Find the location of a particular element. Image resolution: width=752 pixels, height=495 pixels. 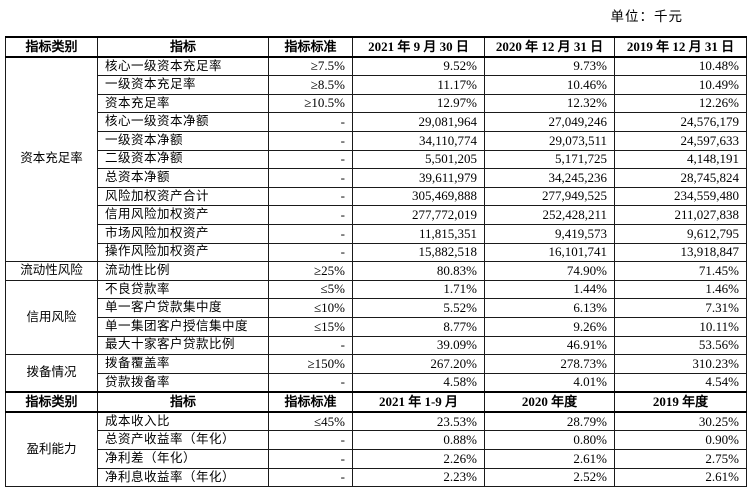

table-row: 操作风险加权资产 -15,882,518 16,101,741 13,918,847 is located at coordinates (376, 252).